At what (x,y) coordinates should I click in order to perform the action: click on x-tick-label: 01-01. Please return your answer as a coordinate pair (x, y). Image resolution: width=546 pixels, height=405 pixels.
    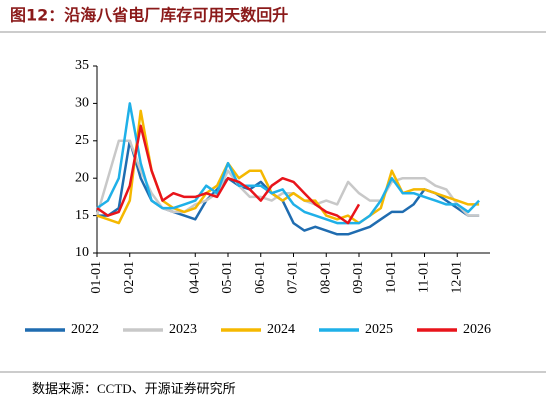
    Looking at the image, I should click on (96, 277).